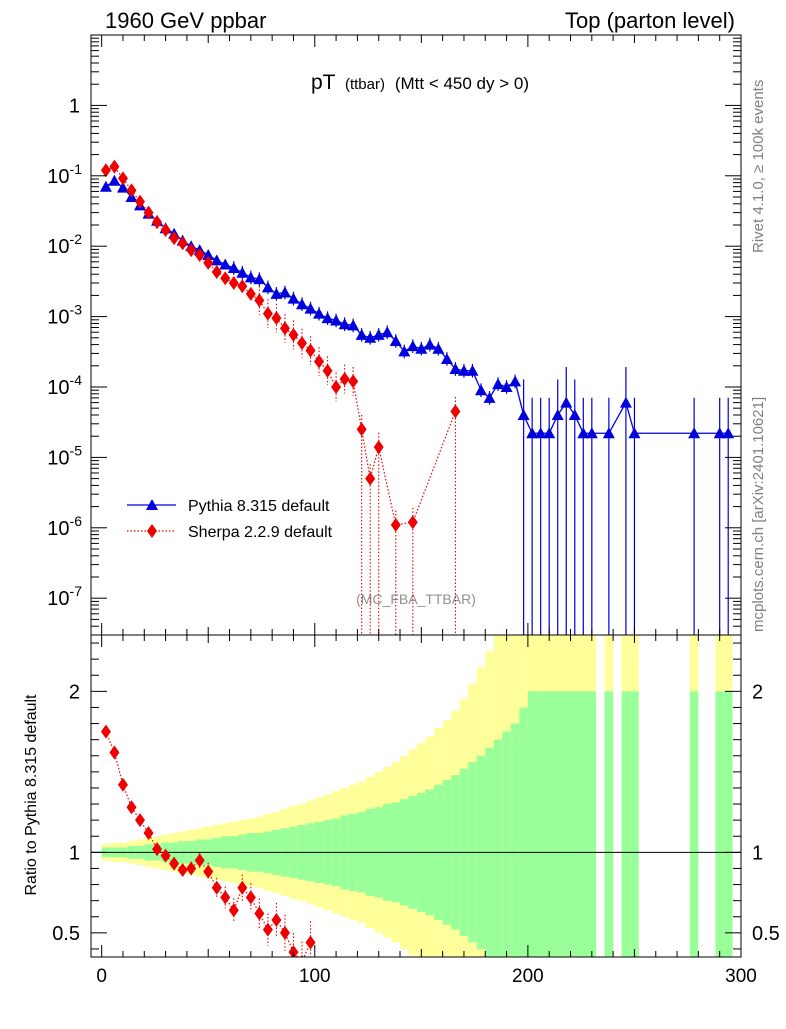 This screenshot has height=1029, width=786. Describe the element at coordinates (741, 976) in the screenshot. I see `x-tick-label: 300` at that location.